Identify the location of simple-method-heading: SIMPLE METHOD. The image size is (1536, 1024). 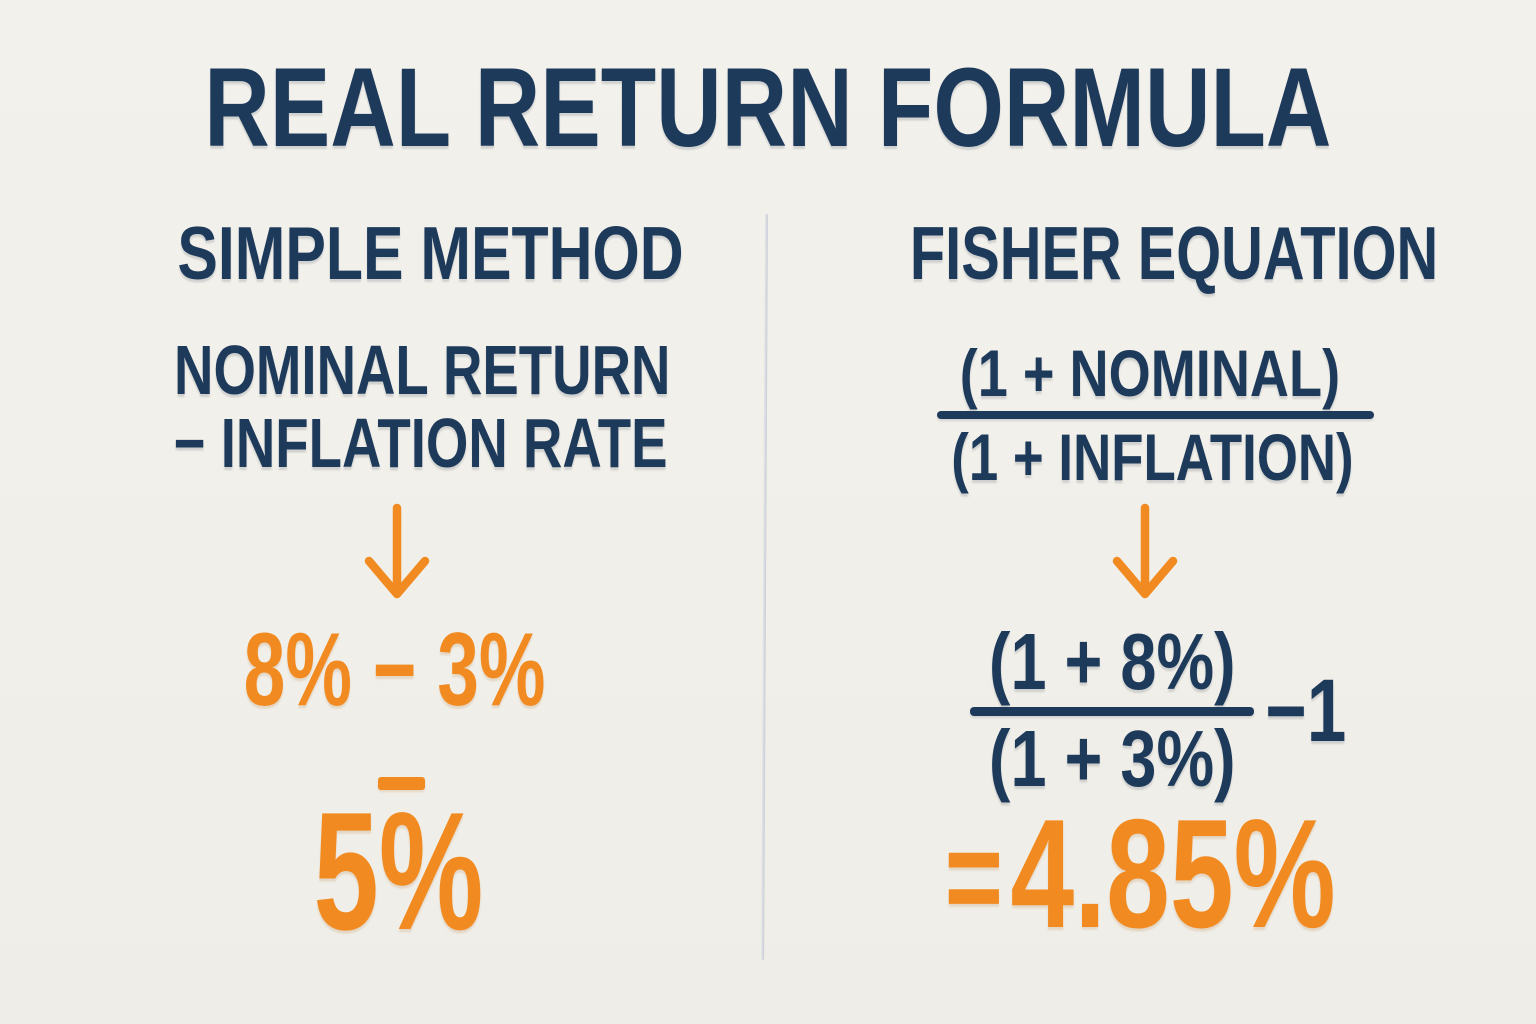
(430, 253).